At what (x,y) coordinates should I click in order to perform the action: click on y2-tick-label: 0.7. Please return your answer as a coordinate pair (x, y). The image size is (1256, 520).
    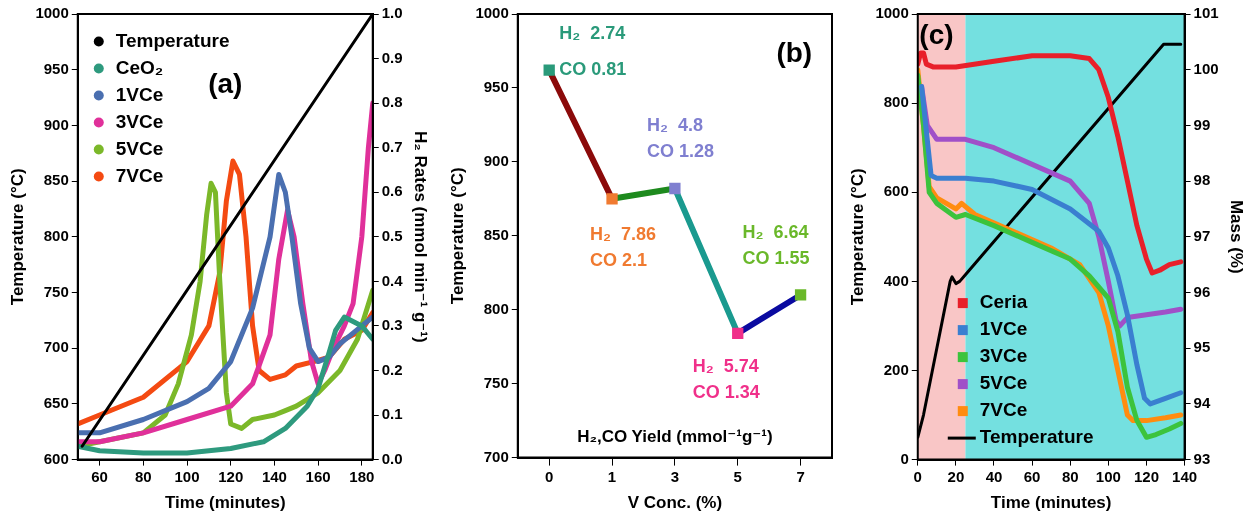
    Looking at the image, I should click on (392, 146).